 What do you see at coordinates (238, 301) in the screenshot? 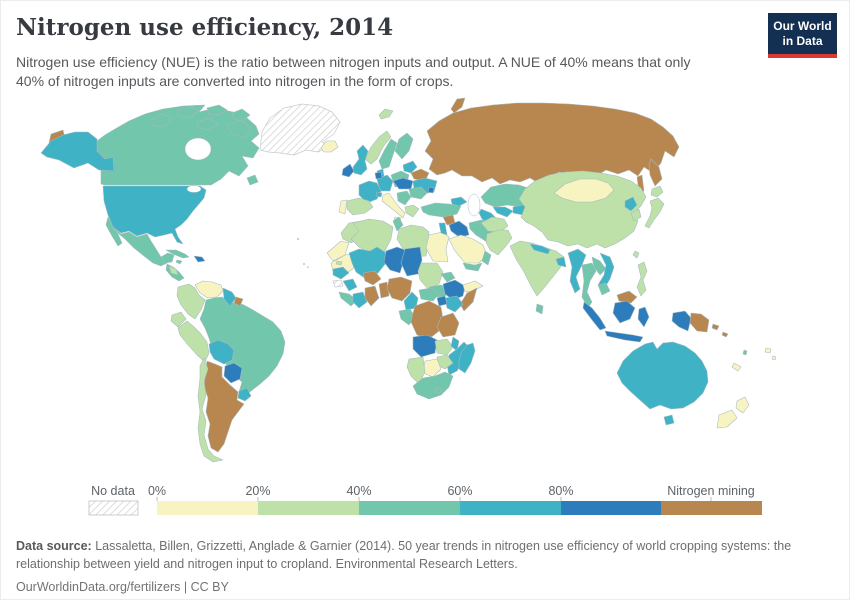
I see `country-french-guiana` at bounding box center [238, 301].